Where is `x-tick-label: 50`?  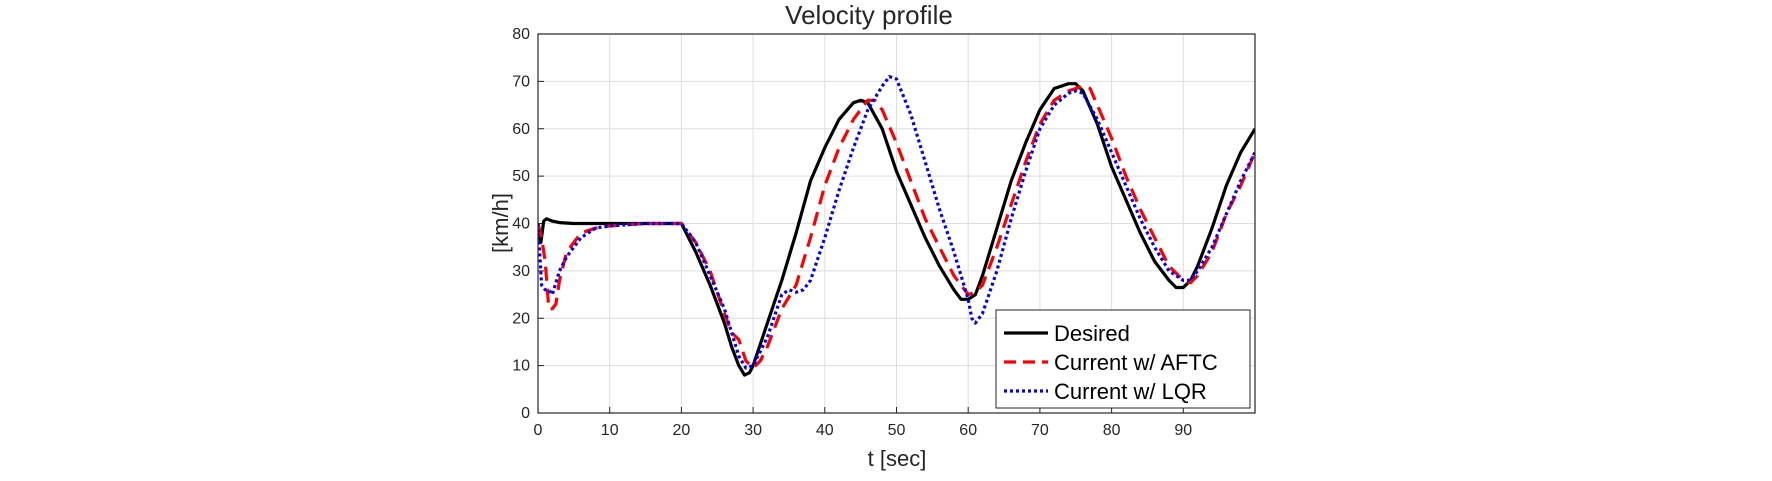 x-tick-label: 50 is located at coordinates (897, 430).